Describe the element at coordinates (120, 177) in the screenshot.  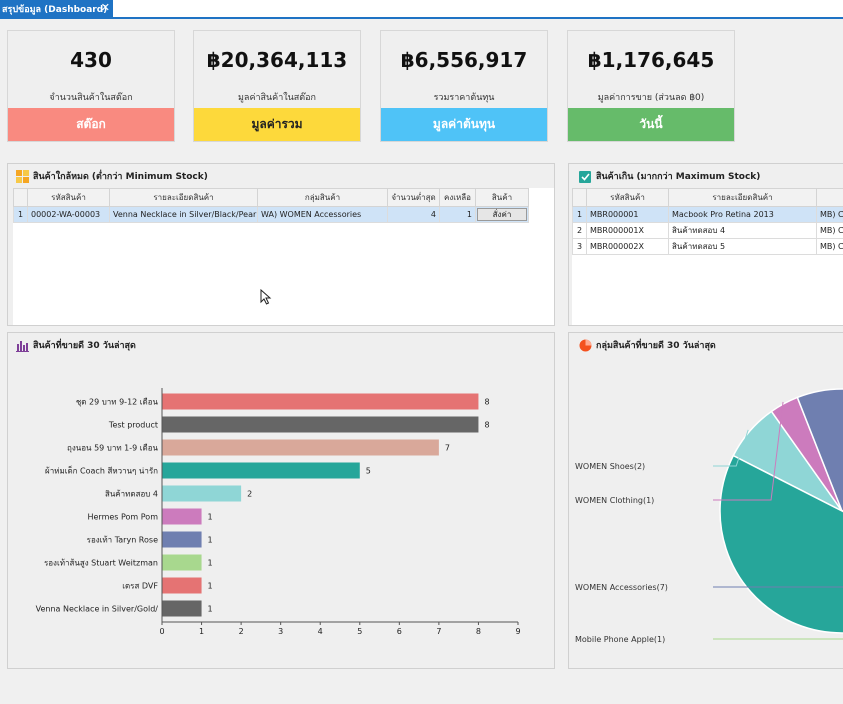
I see `min-stock-title-text: สินค้าใกล้หมด (ต่ำกว่า Minimum Stock)` at that location.